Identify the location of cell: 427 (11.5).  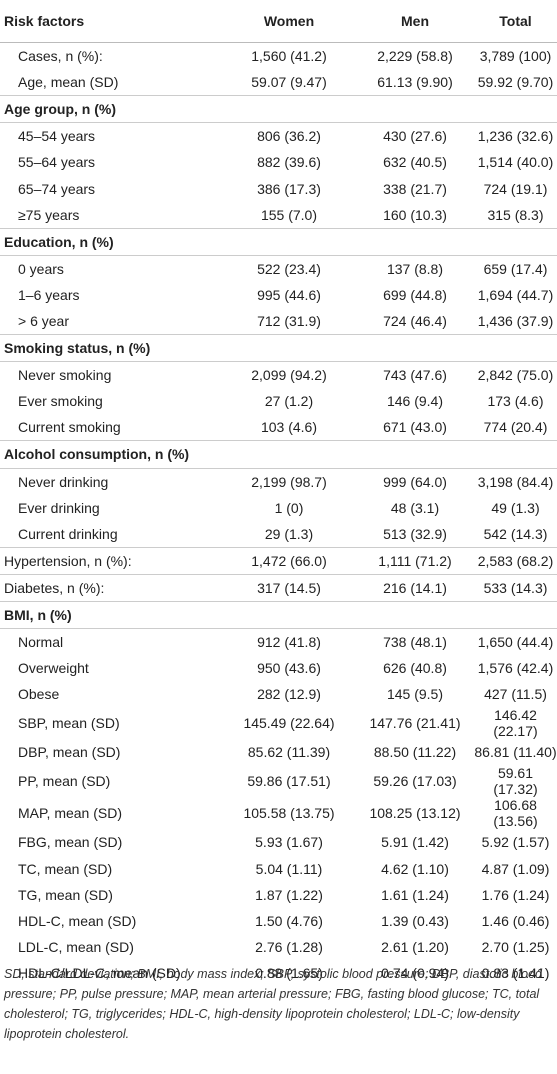
(515, 694).